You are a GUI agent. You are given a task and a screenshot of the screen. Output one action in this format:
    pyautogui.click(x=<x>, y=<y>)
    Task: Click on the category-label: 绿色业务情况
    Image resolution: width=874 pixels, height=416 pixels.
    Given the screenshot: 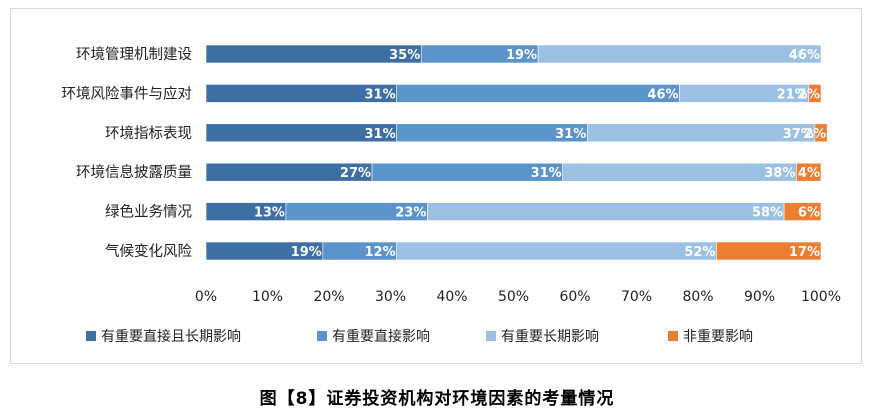 What is the action you would take?
    pyautogui.click(x=148, y=212)
    